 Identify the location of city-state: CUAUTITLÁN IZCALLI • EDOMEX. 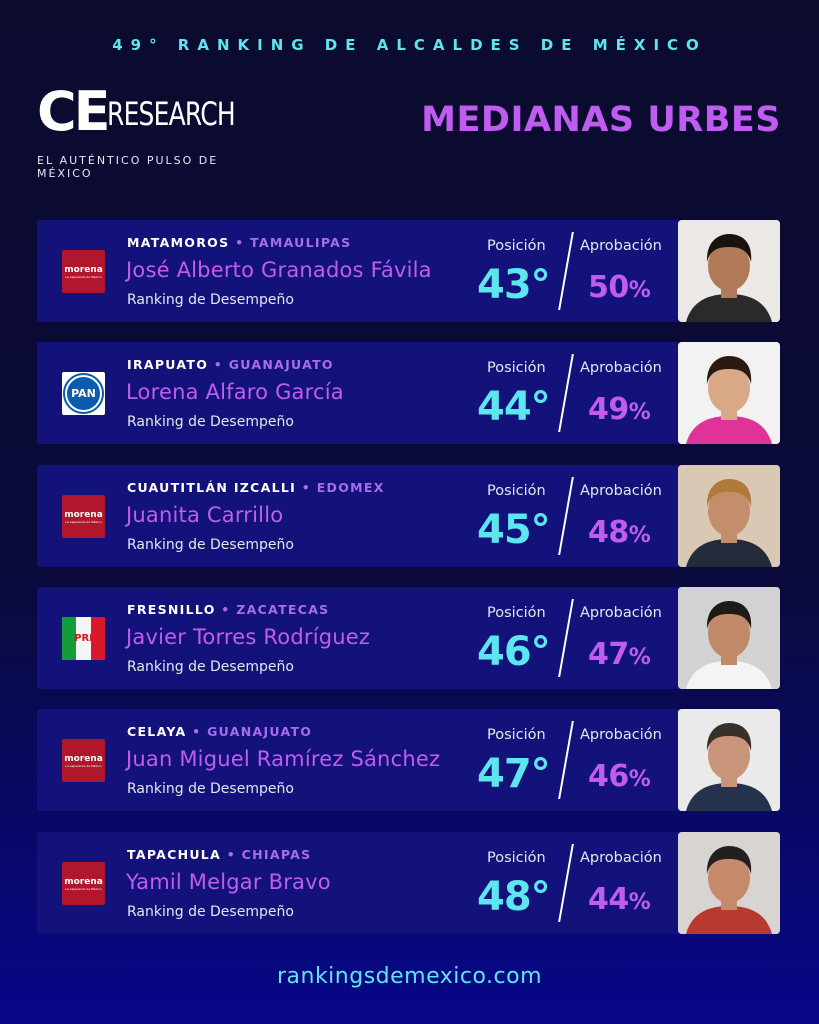
(256, 487).